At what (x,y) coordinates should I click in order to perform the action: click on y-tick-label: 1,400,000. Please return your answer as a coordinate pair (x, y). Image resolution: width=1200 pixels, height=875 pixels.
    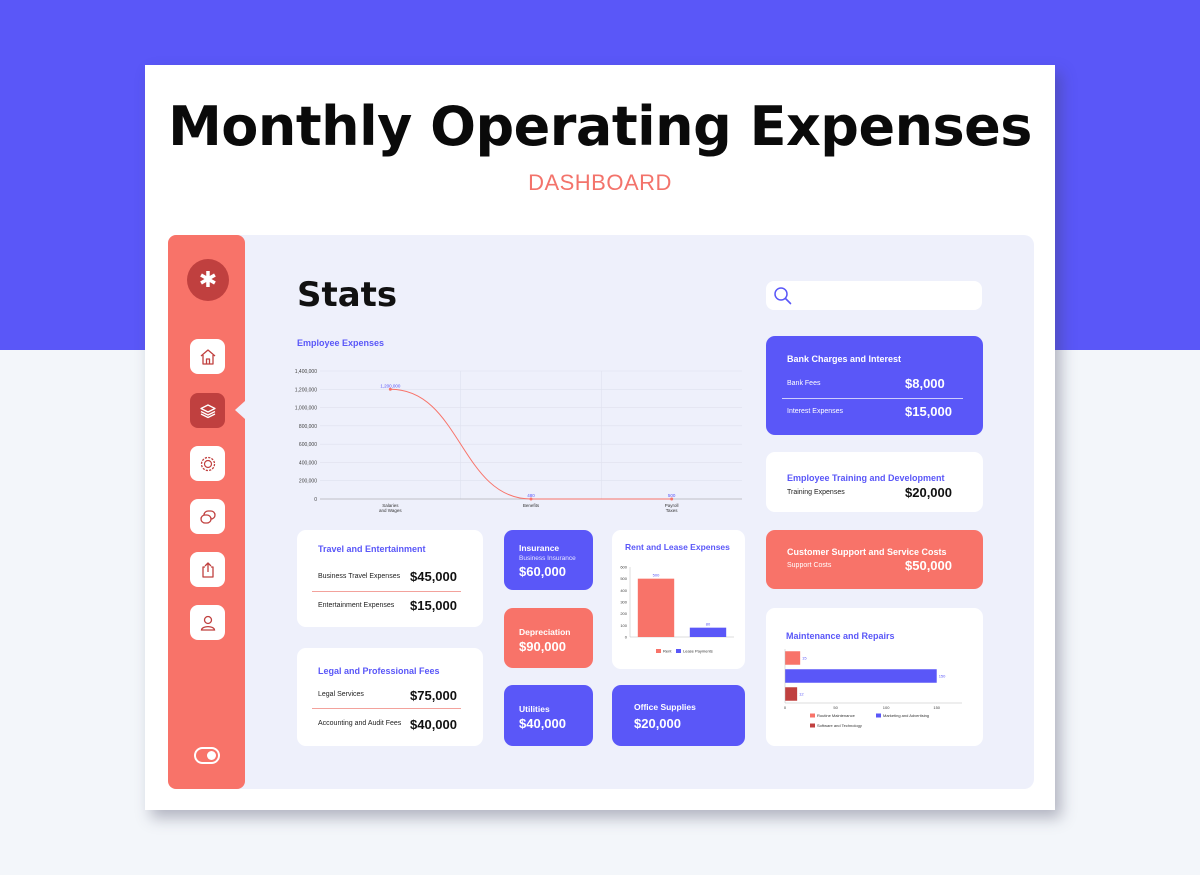
    Looking at the image, I should click on (306, 372).